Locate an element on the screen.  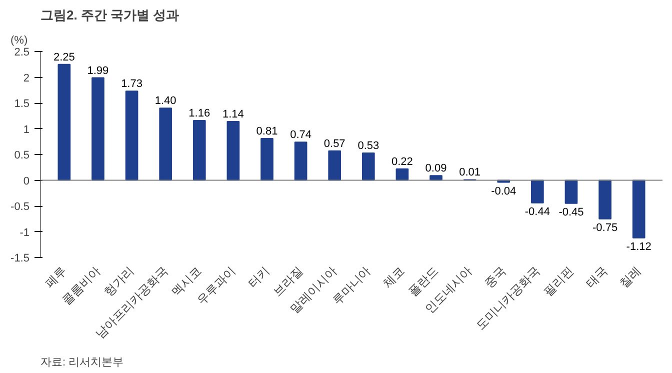
x-tick-label: 태국 is located at coordinates (596, 277).